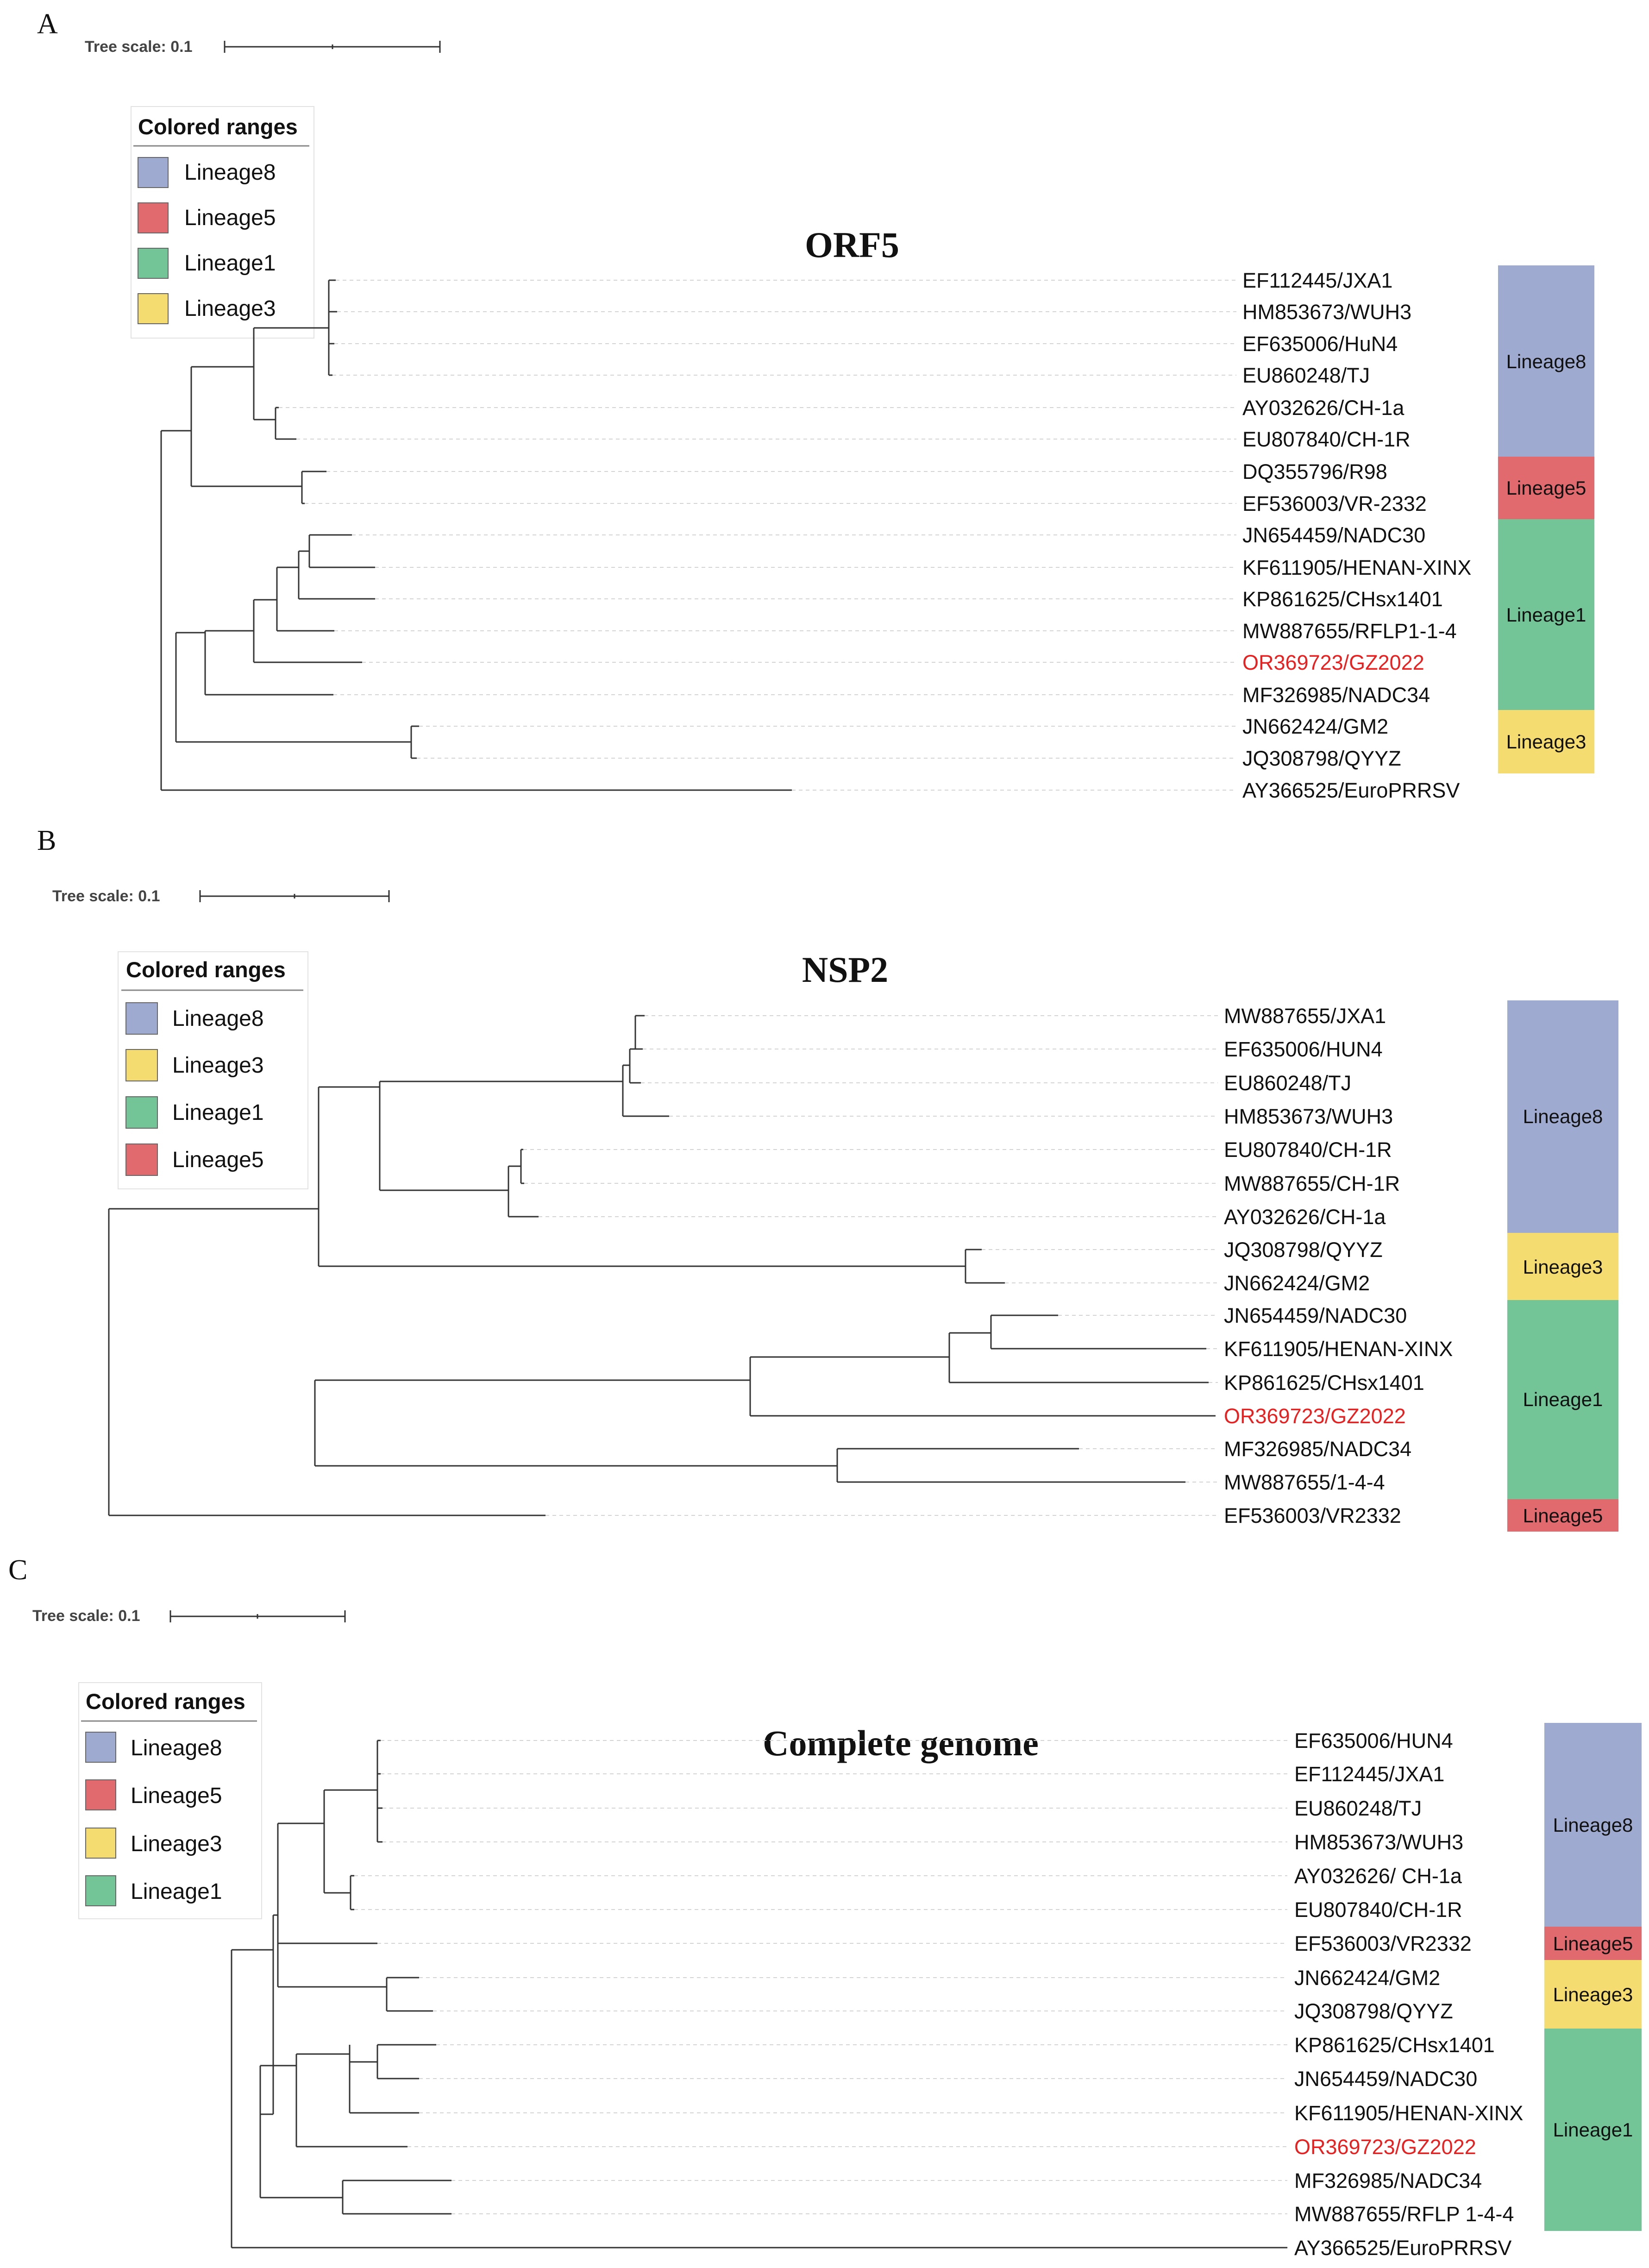 The height and width of the screenshot is (2268, 1649). What do you see at coordinates (47, 24) in the screenshot?
I see `panel-letter-a: A` at bounding box center [47, 24].